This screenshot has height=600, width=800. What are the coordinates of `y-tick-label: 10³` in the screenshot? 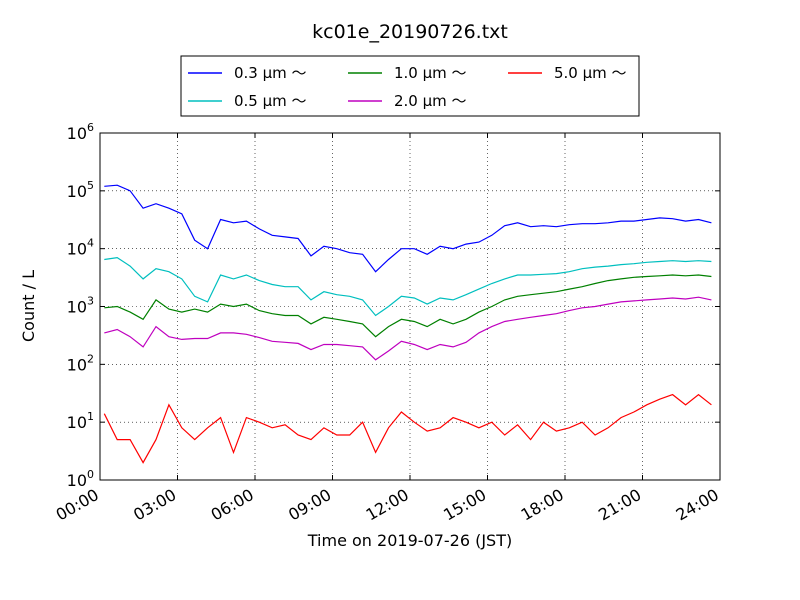 It's located at (80, 306).